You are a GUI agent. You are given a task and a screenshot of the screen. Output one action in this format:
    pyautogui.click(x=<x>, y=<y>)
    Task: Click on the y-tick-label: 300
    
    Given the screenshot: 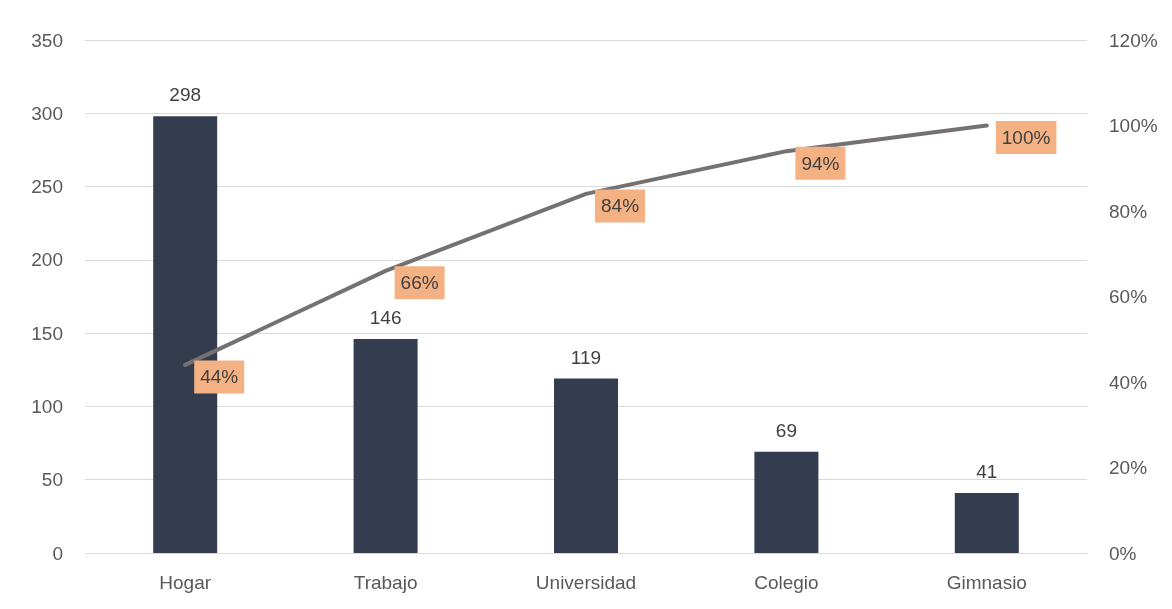 What is the action you would take?
    pyautogui.click(x=47, y=113)
    